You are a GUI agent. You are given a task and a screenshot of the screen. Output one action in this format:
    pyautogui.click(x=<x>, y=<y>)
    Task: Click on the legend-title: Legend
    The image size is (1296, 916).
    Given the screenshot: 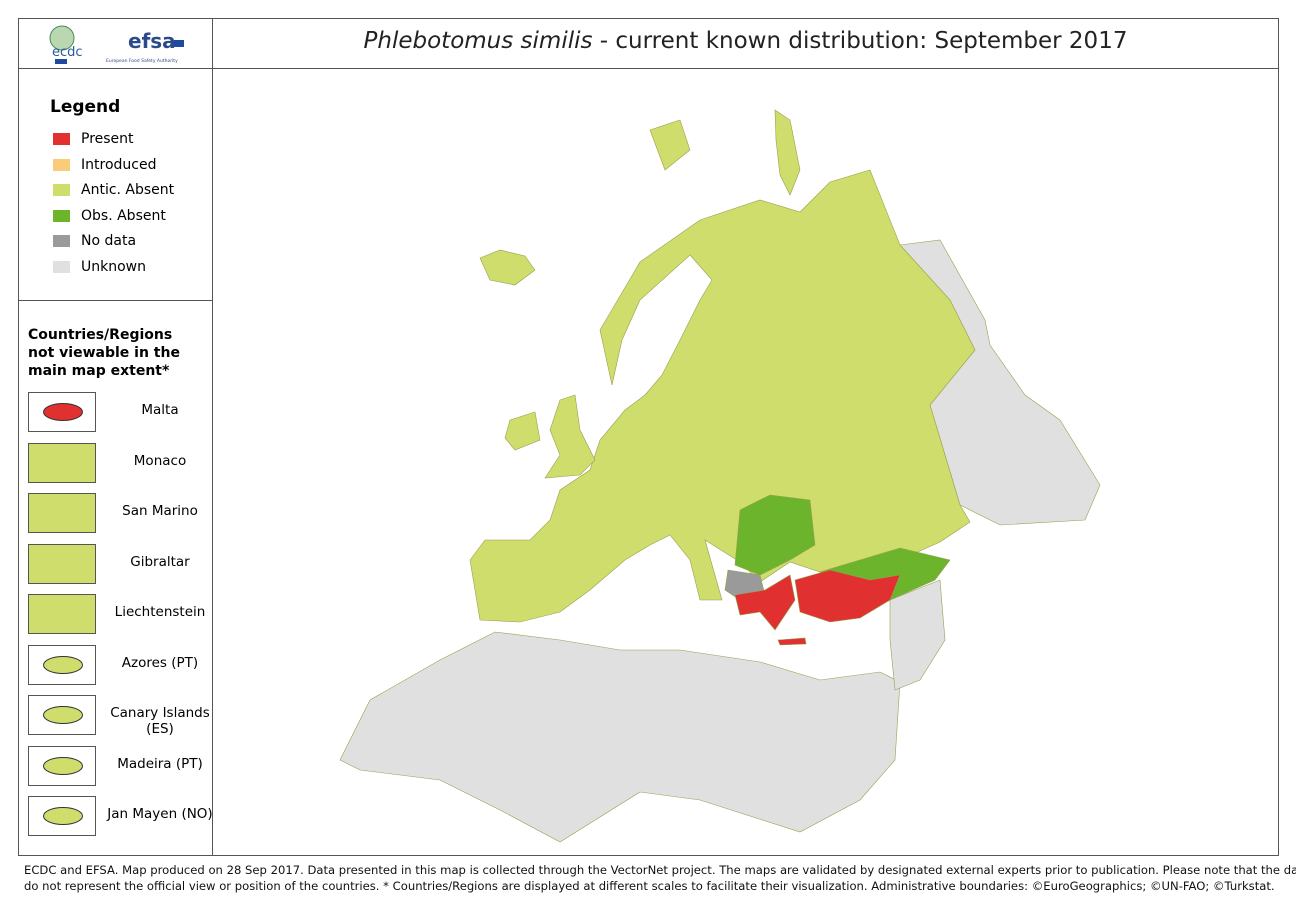 What is the action you would take?
    pyautogui.click(x=85, y=107)
    